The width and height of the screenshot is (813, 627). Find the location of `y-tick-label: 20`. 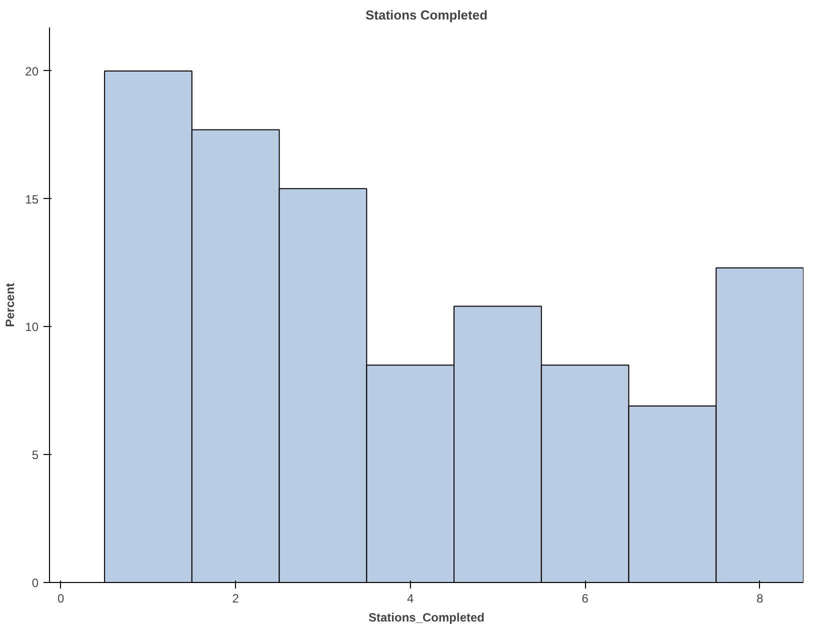

y-tick-label: 20 is located at coordinates (32, 71).